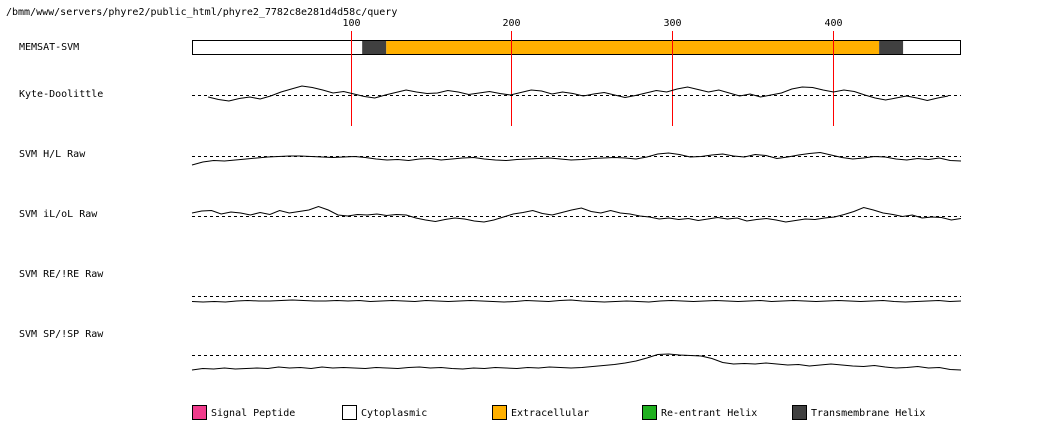  Describe the element at coordinates (49, 47) in the screenshot. I see `memsat-label: MEMSAT-SVM` at that location.